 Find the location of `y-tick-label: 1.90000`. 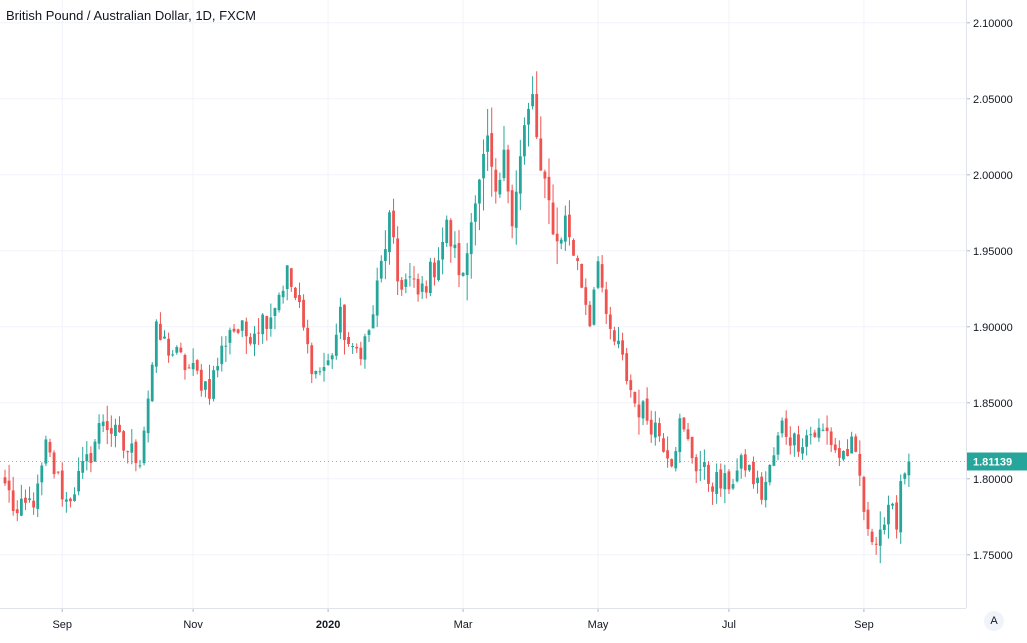

y-tick-label: 1.90000 is located at coordinates (993, 328).